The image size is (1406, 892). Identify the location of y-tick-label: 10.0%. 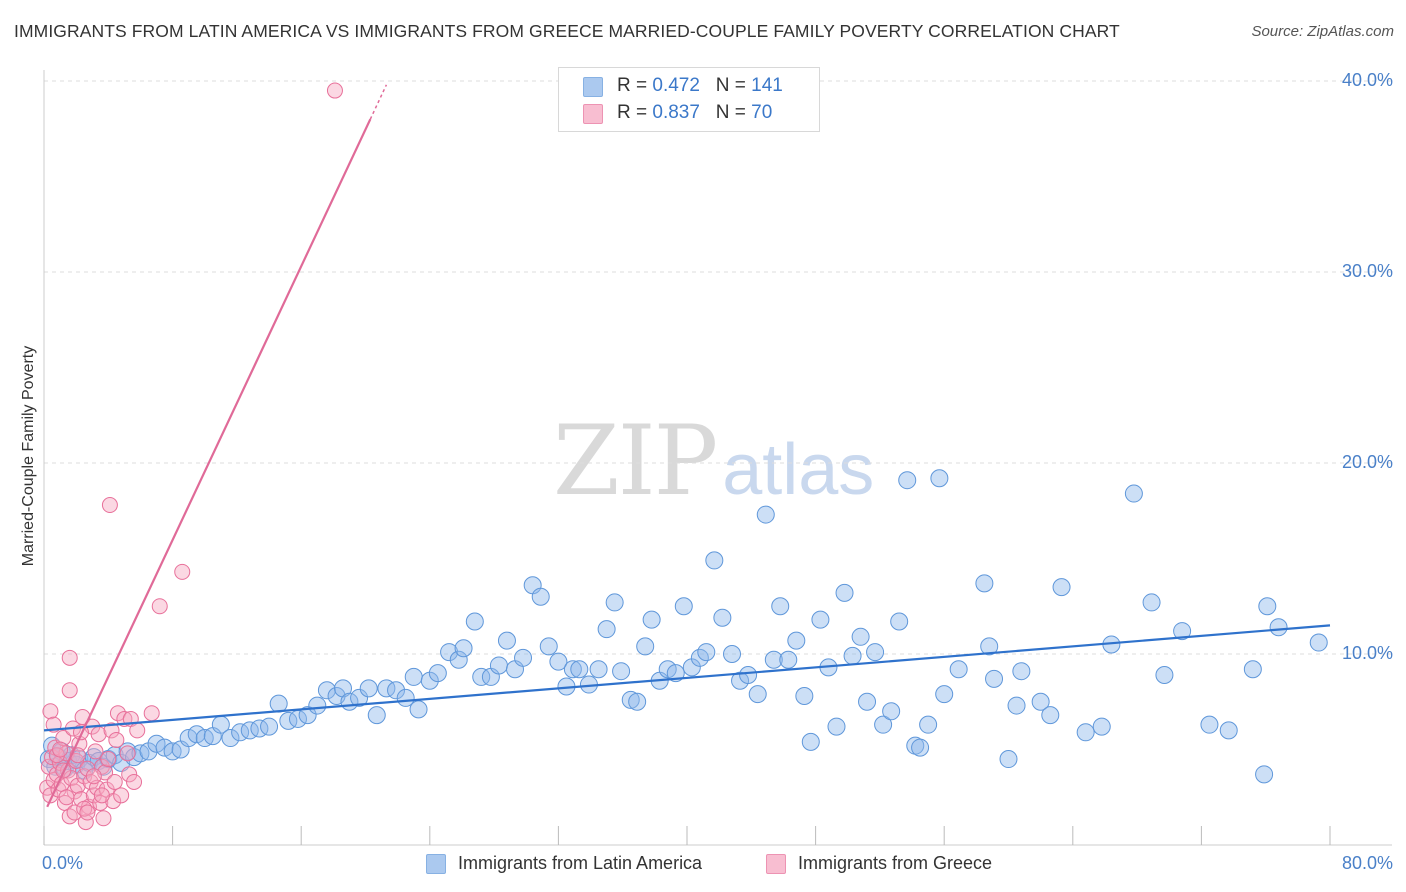
(1367, 653).